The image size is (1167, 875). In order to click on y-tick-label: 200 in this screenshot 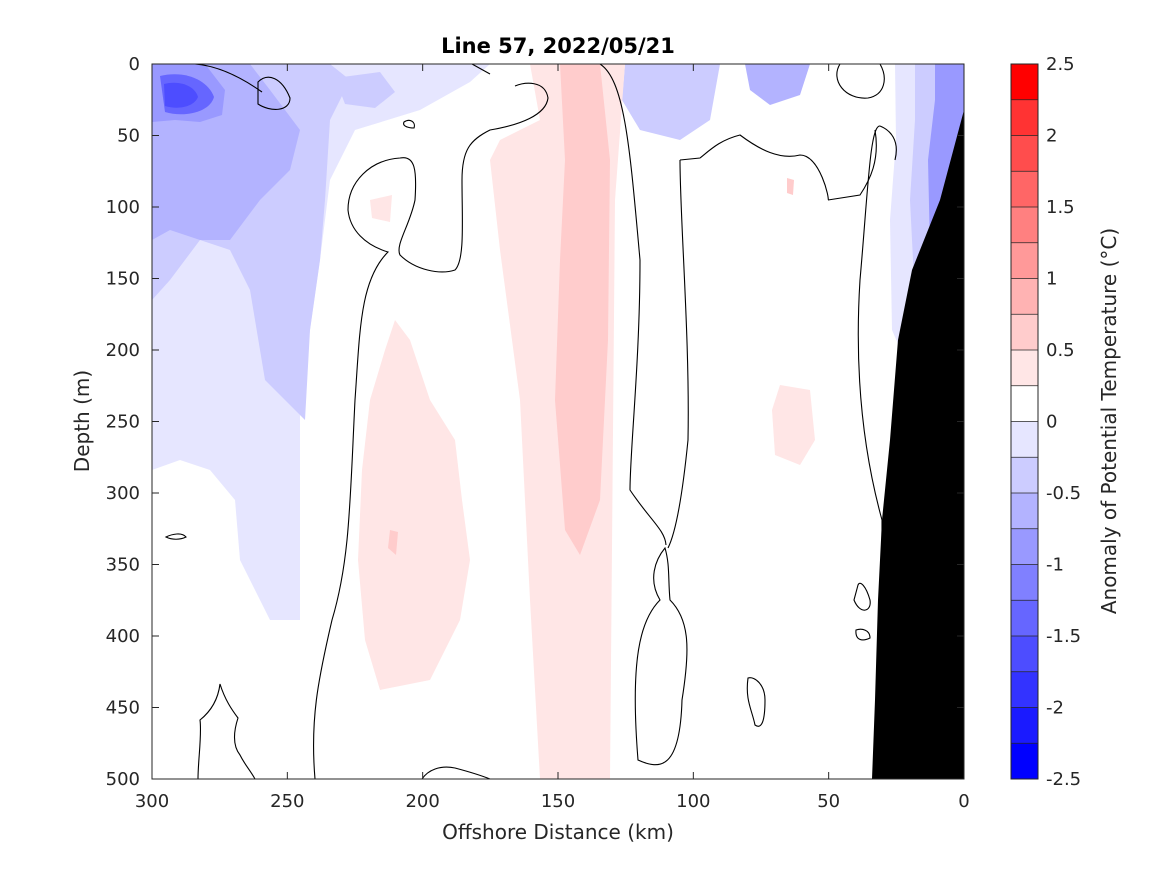, I will do `click(123, 350)`.